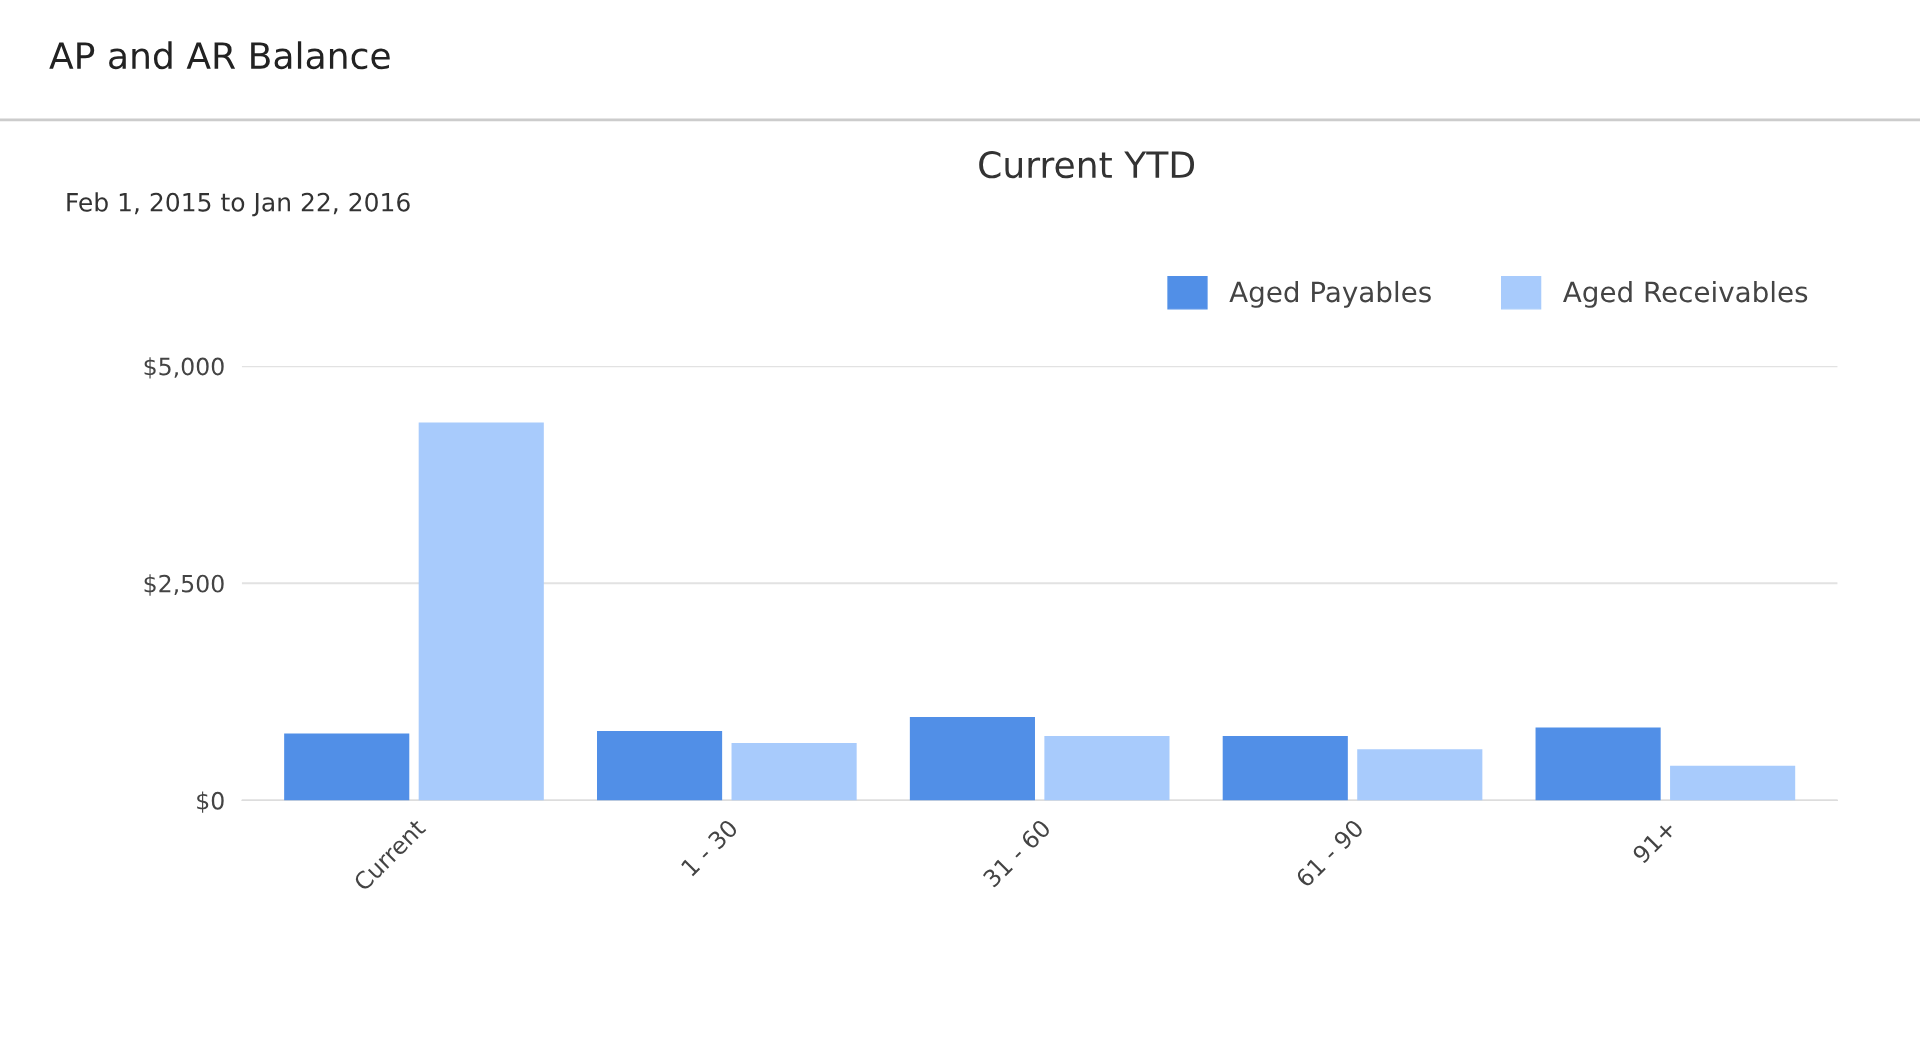 This screenshot has width=1920, height=1049. I want to click on legend-label: Aged Payables, so click(1330, 294).